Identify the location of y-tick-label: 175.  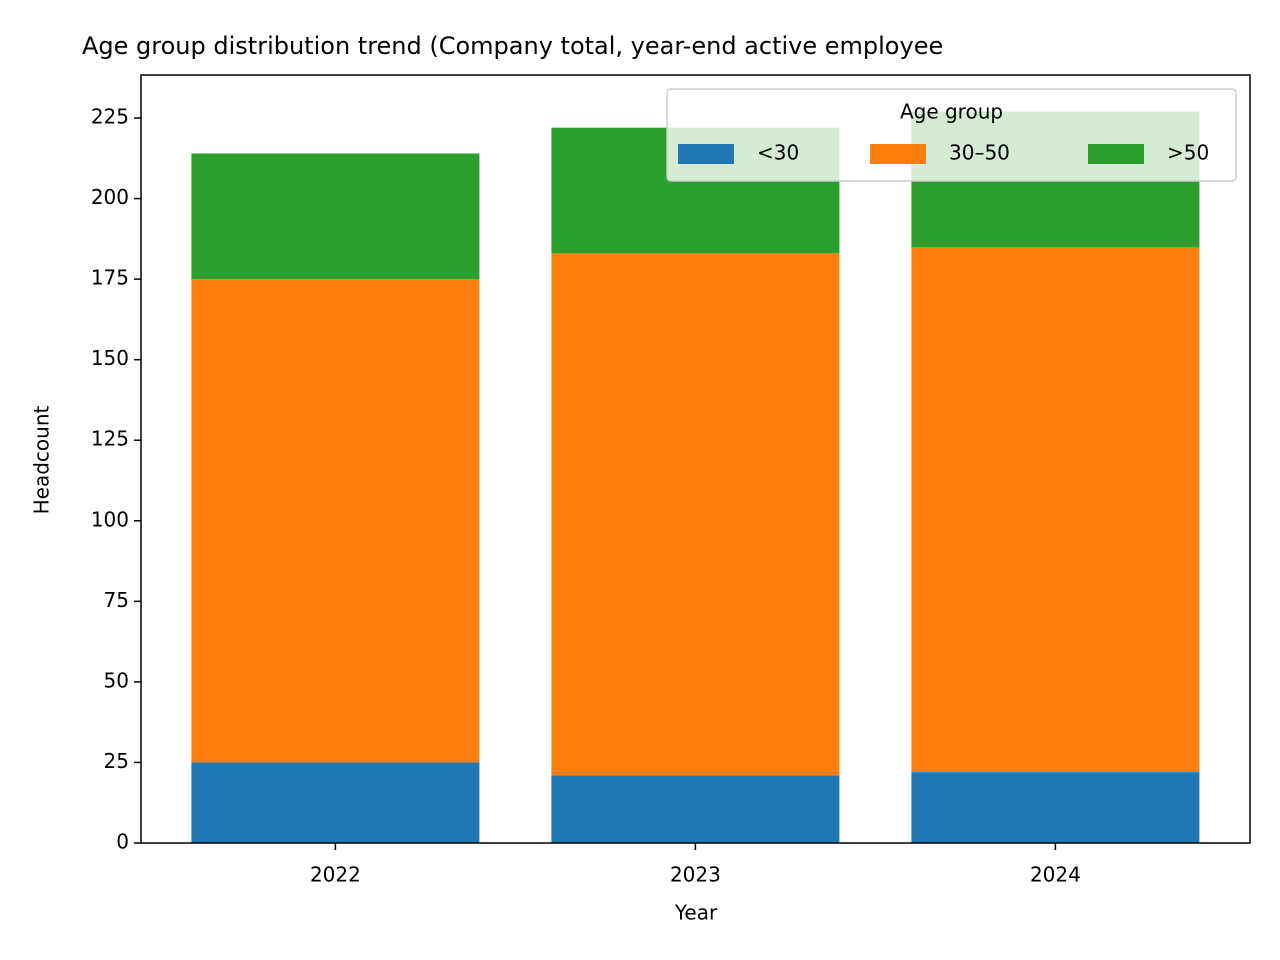
(110, 278).